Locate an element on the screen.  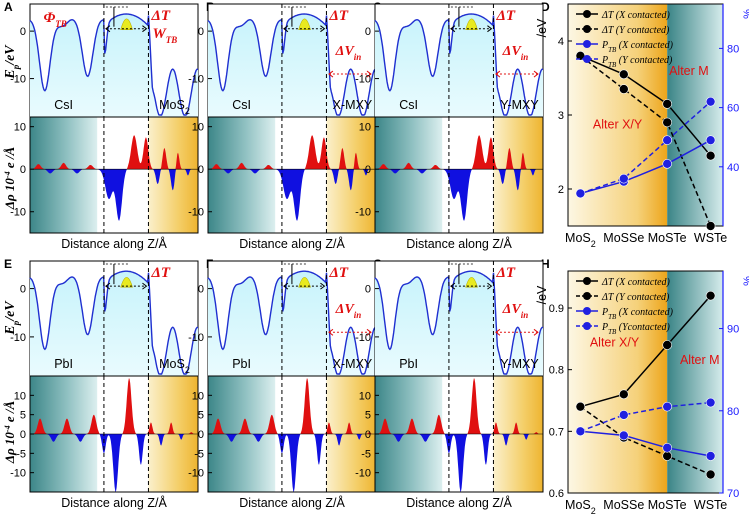
ytick-label: 10 is located at coordinates (198, 396).